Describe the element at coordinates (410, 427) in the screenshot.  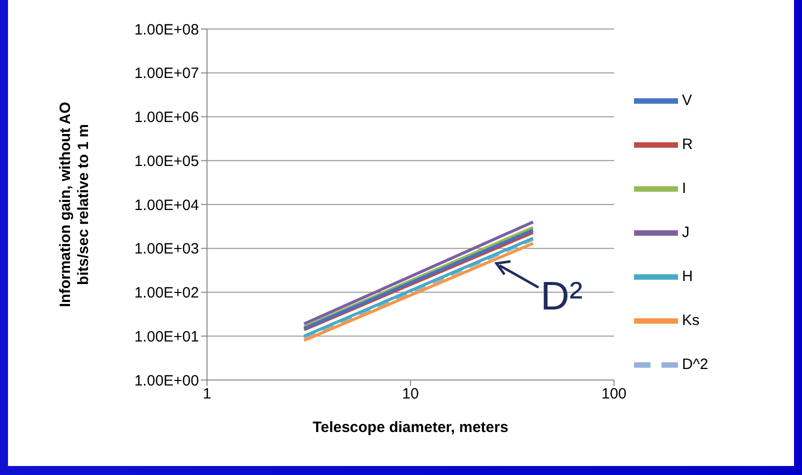
I see `x-axis-title: Telescope diameter, meters` at that location.